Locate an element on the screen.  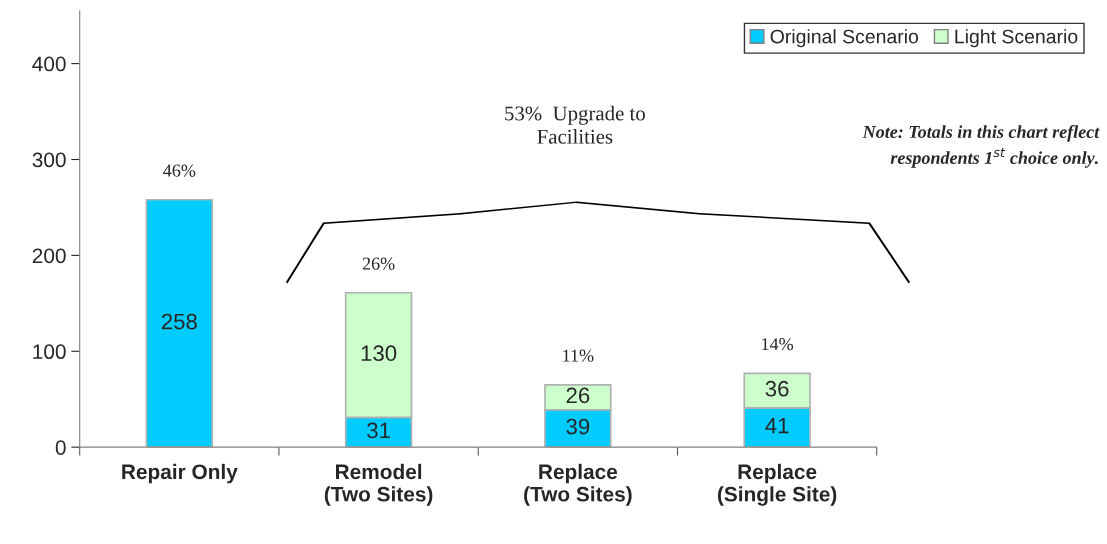
annotation: 53% Upgrade to Facilities is located at coordinates (575, 124).